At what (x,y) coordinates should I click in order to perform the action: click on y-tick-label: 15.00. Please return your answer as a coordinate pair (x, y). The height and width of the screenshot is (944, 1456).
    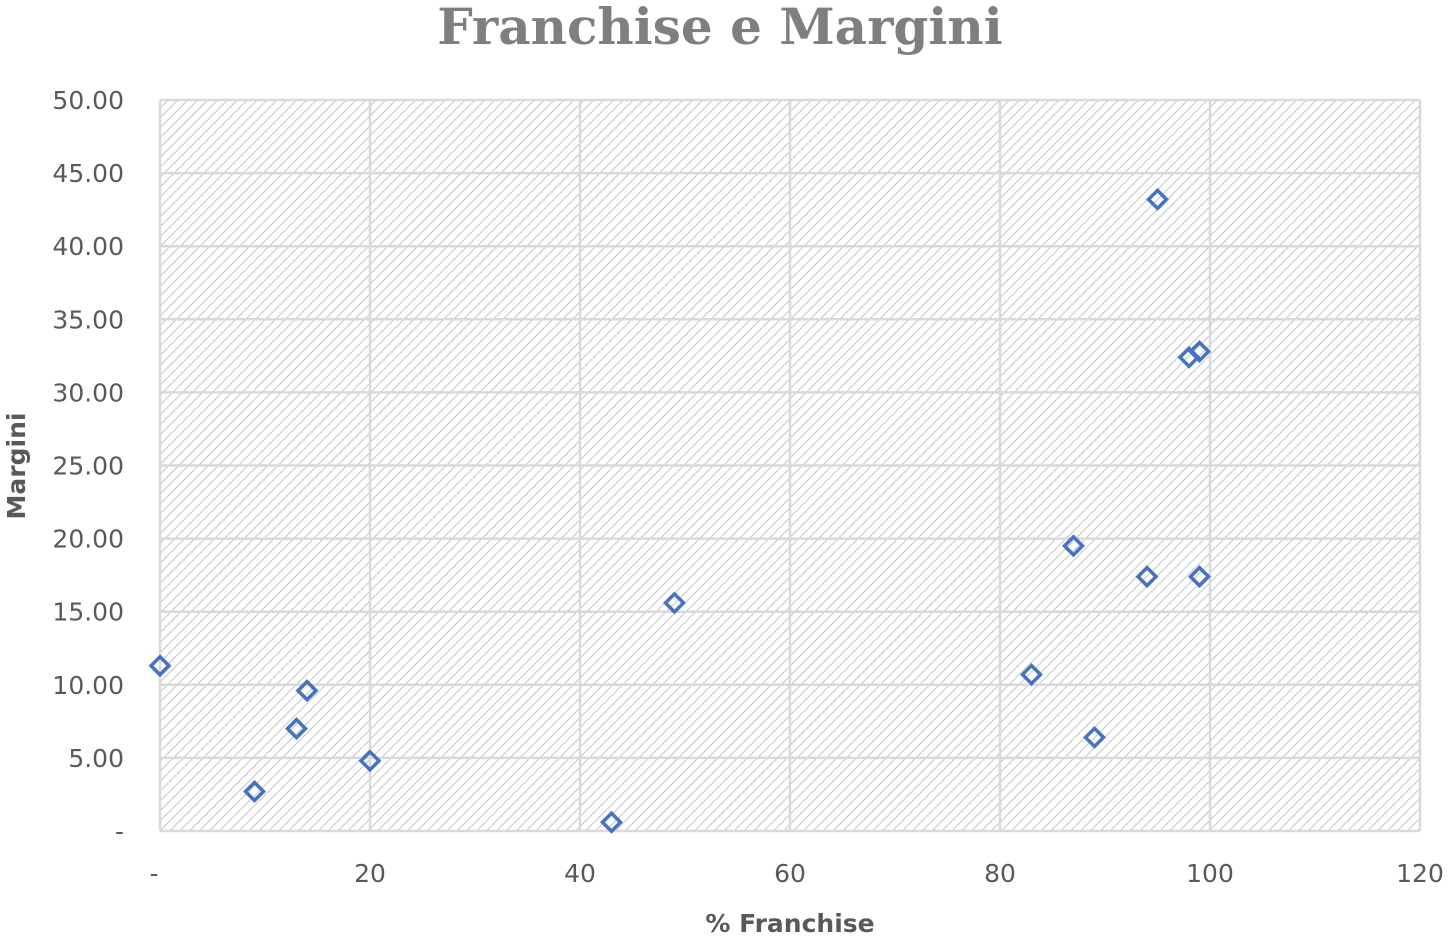
    Looking at the image, I should click on (88, 612).